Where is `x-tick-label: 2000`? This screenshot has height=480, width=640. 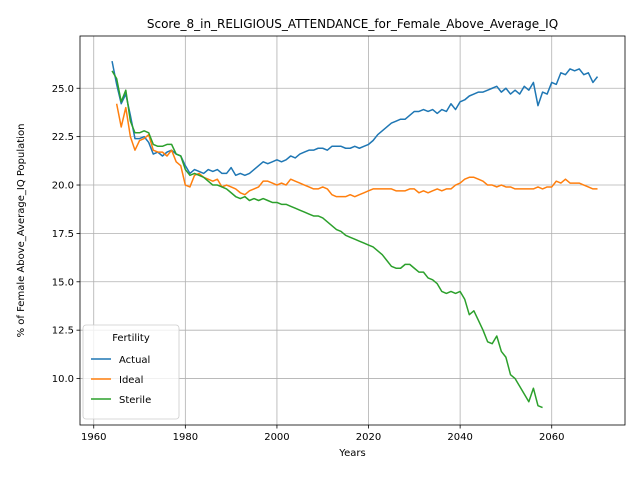 x-tick-label: 2000 is located at coordinates (276, 437).